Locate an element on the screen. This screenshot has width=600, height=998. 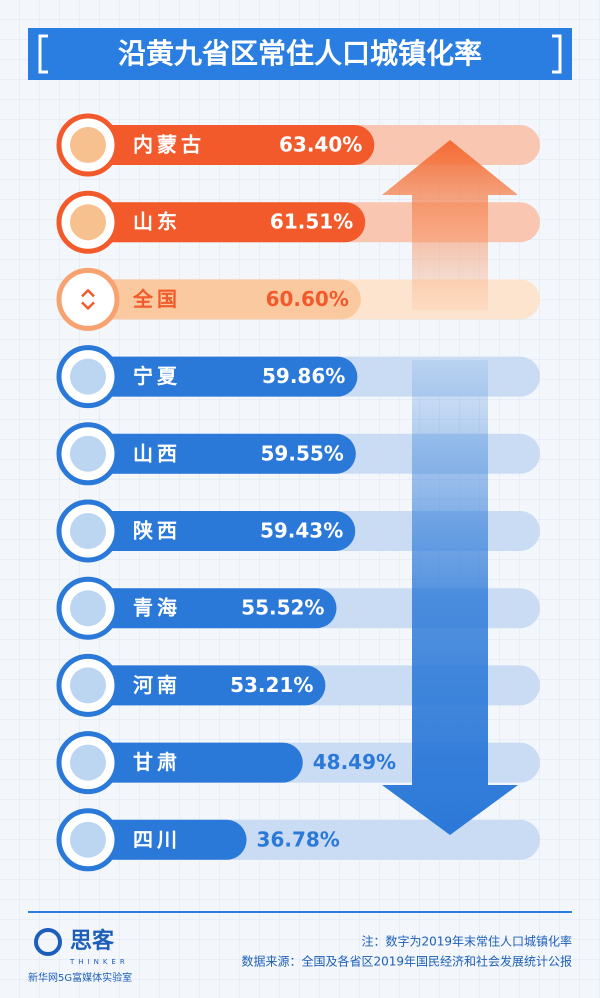
title-box is located at coordinates (300, 54).